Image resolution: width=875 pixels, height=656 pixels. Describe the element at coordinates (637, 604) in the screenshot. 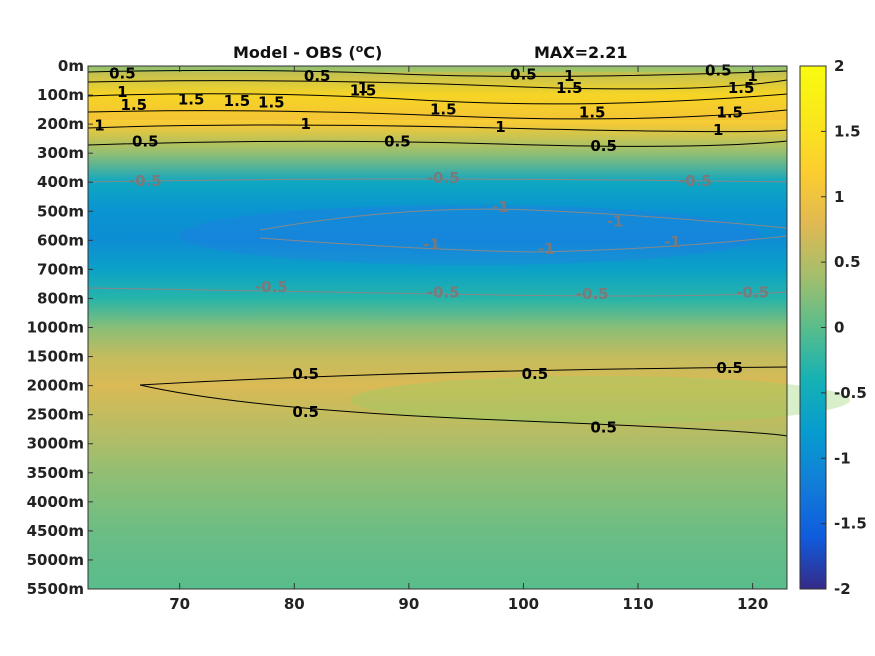

I see `x-tick-label: 110` at that location.